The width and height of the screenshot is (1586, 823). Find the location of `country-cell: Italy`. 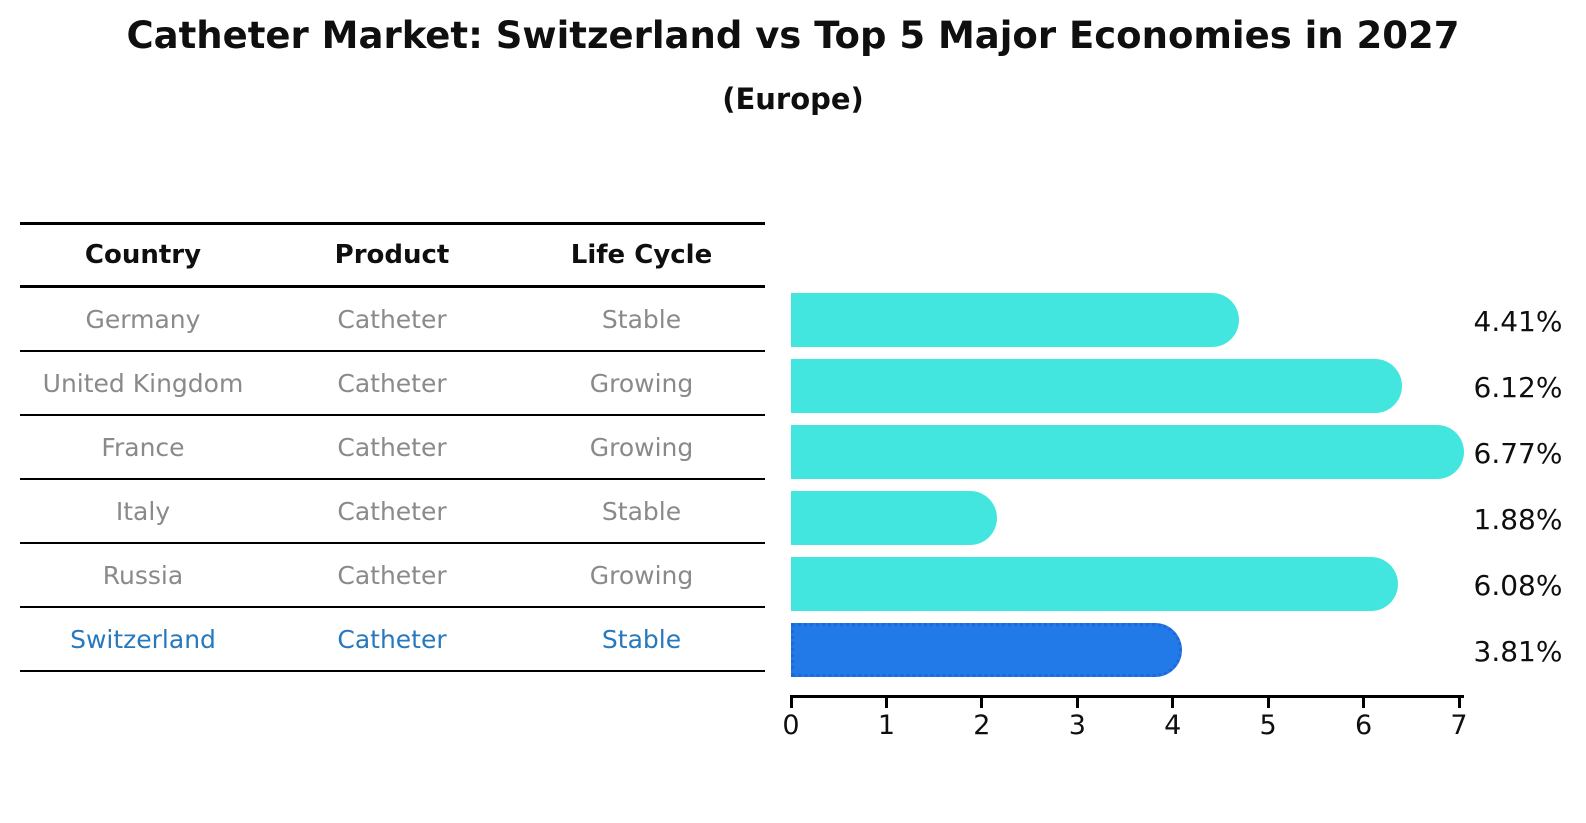

country-cell: Italy is located at coordinates (143, 511).